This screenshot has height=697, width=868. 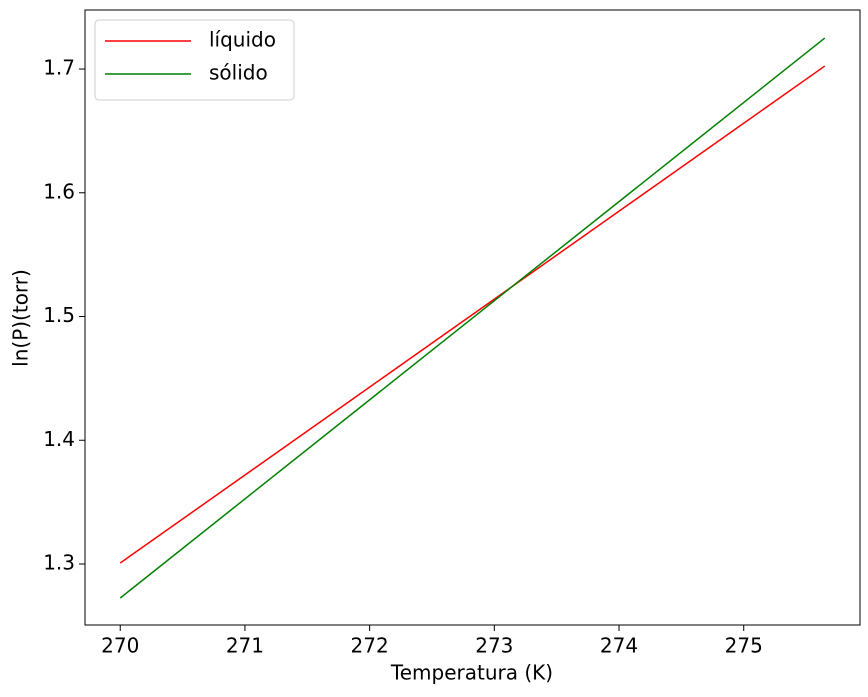 What do you see at coordinates (238, 73) in the screenshot?
I see `legend-label: sólido` at bounding box center [238, 73].